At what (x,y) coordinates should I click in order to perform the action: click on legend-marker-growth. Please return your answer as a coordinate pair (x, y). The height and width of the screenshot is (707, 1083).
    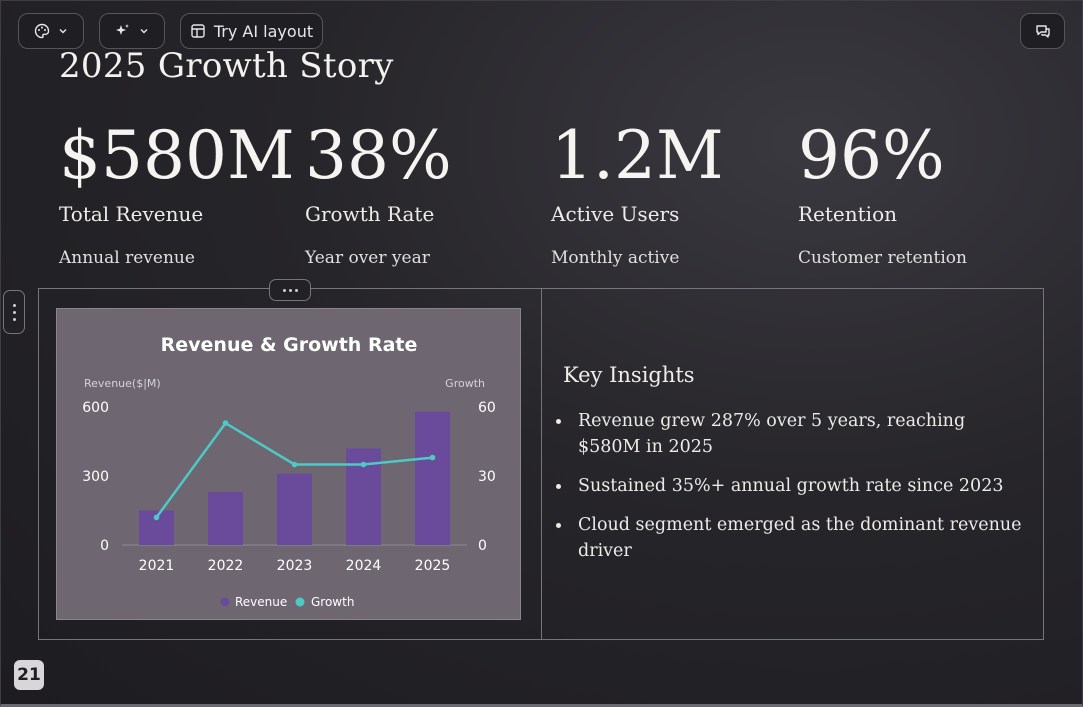
    Looking at the image, I should click on (300, 602).